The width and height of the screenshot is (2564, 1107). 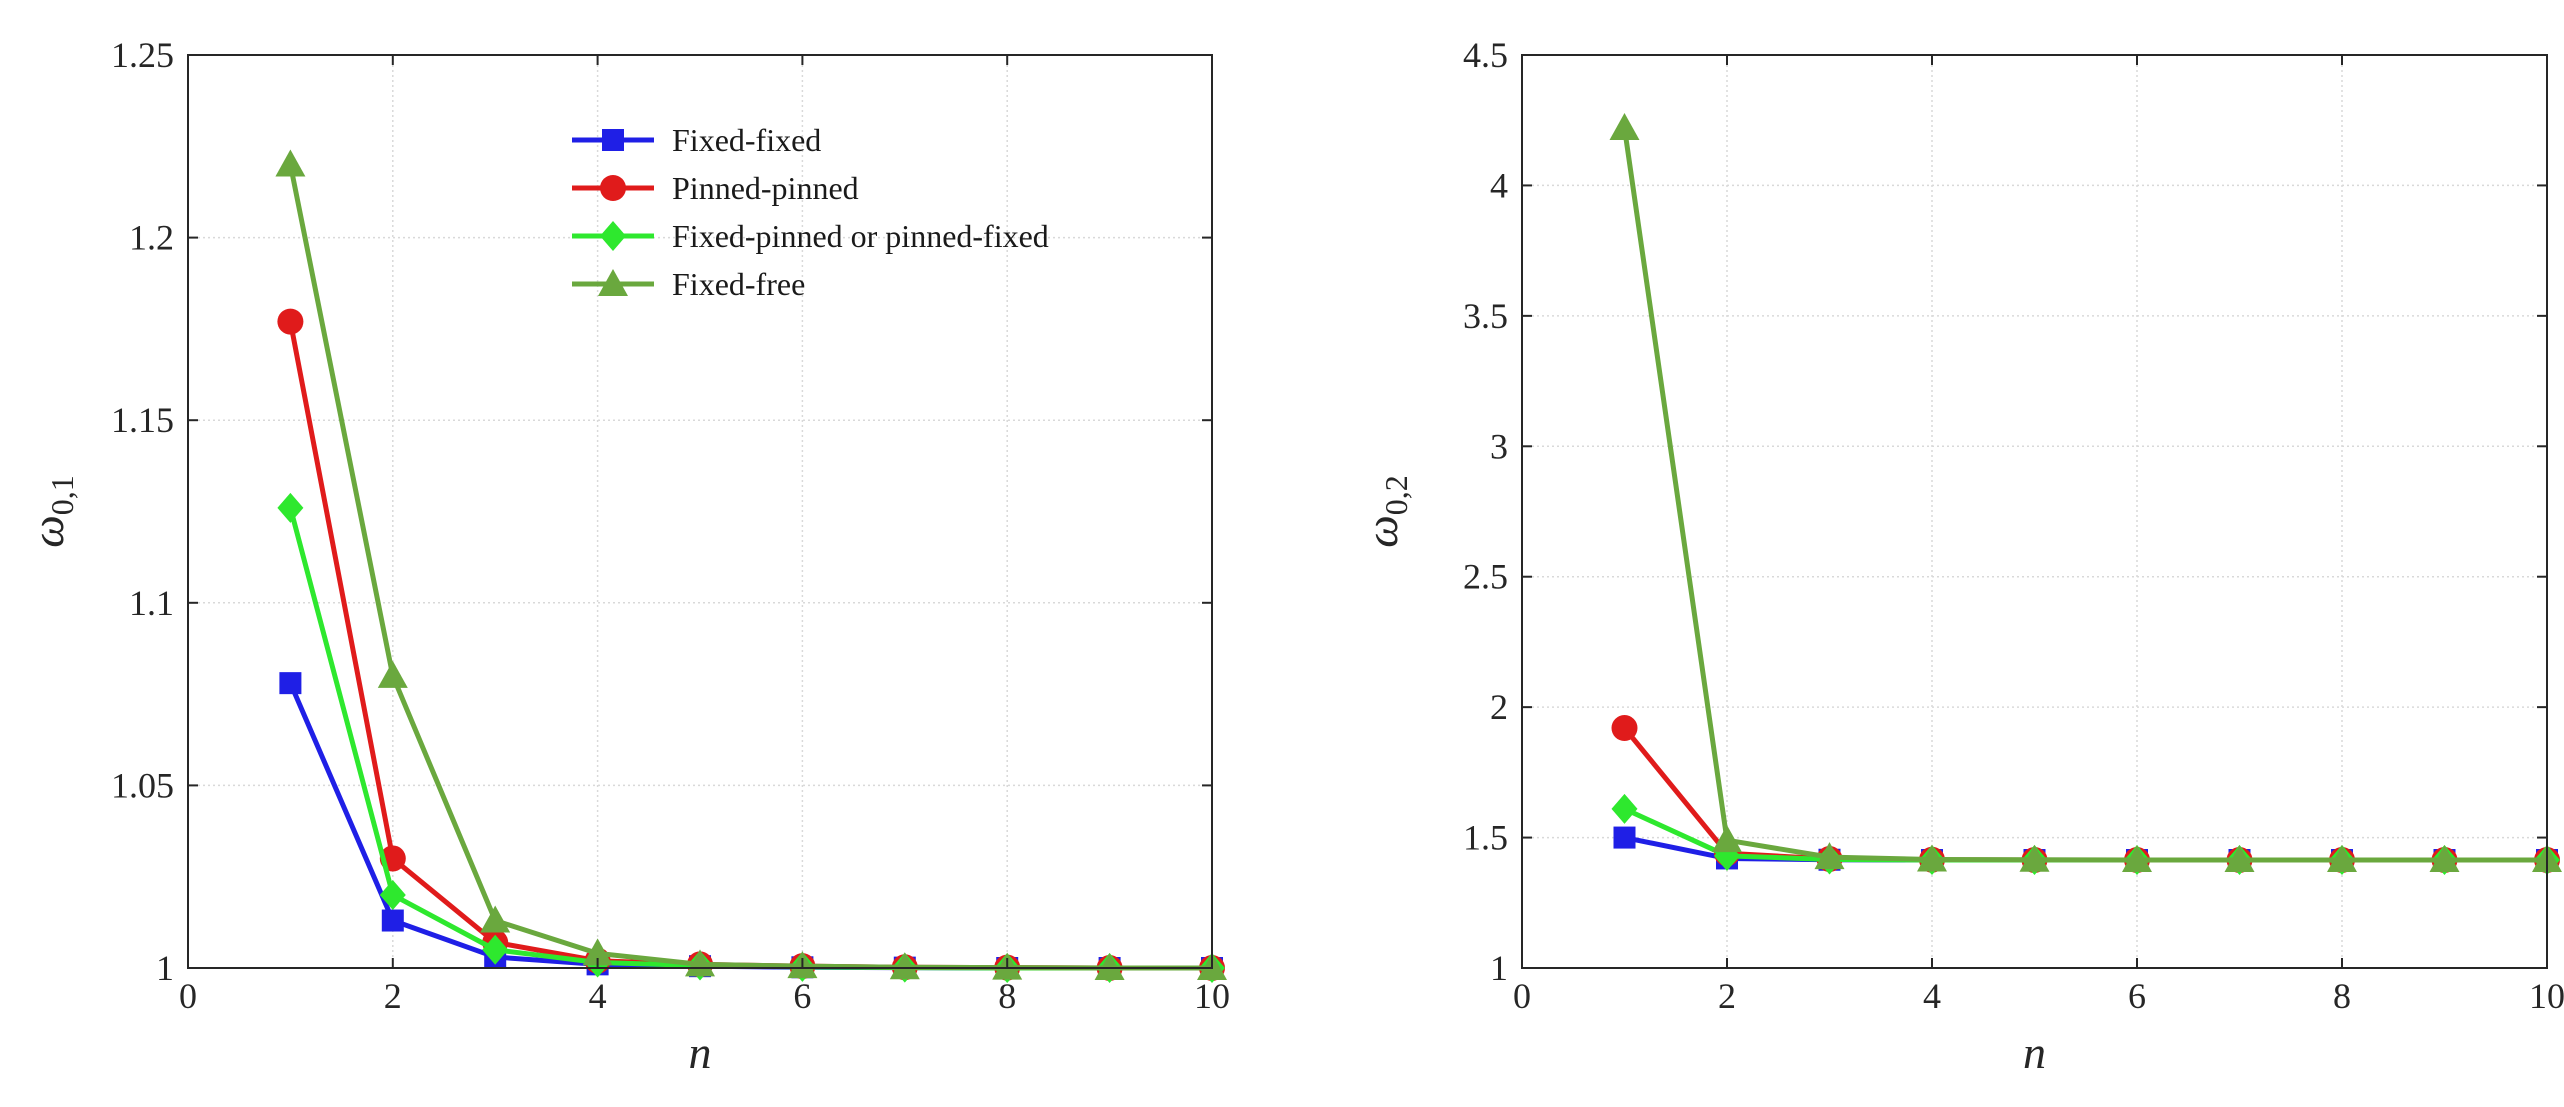 What do you see at coordinates (51, 511) in the screenshot?
I see `y-axis-label: ω0,1` at bounding box center [51, 511].